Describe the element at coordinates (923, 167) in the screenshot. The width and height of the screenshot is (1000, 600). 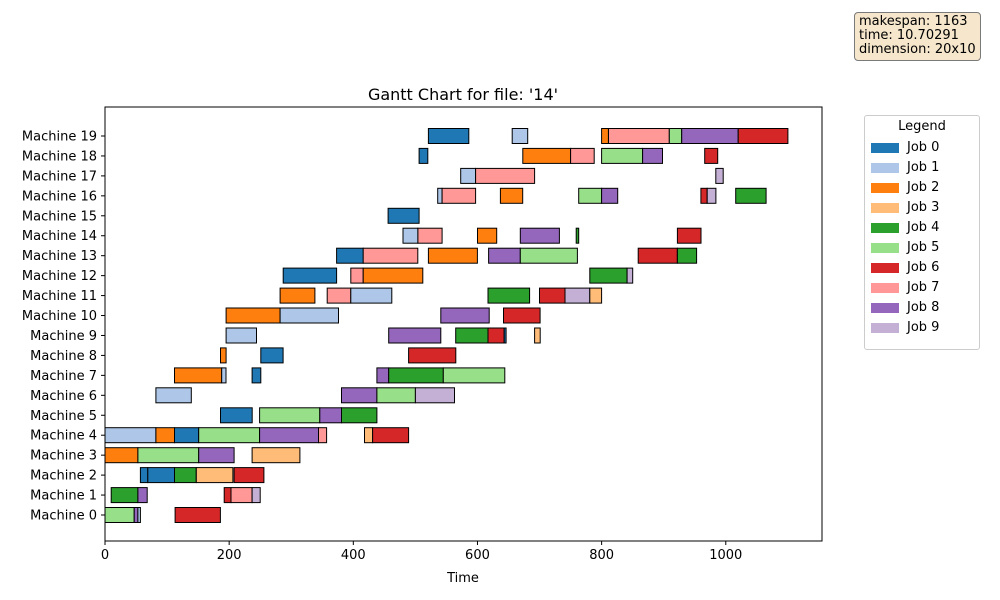
I see `legend-label: Job 1` at that location.